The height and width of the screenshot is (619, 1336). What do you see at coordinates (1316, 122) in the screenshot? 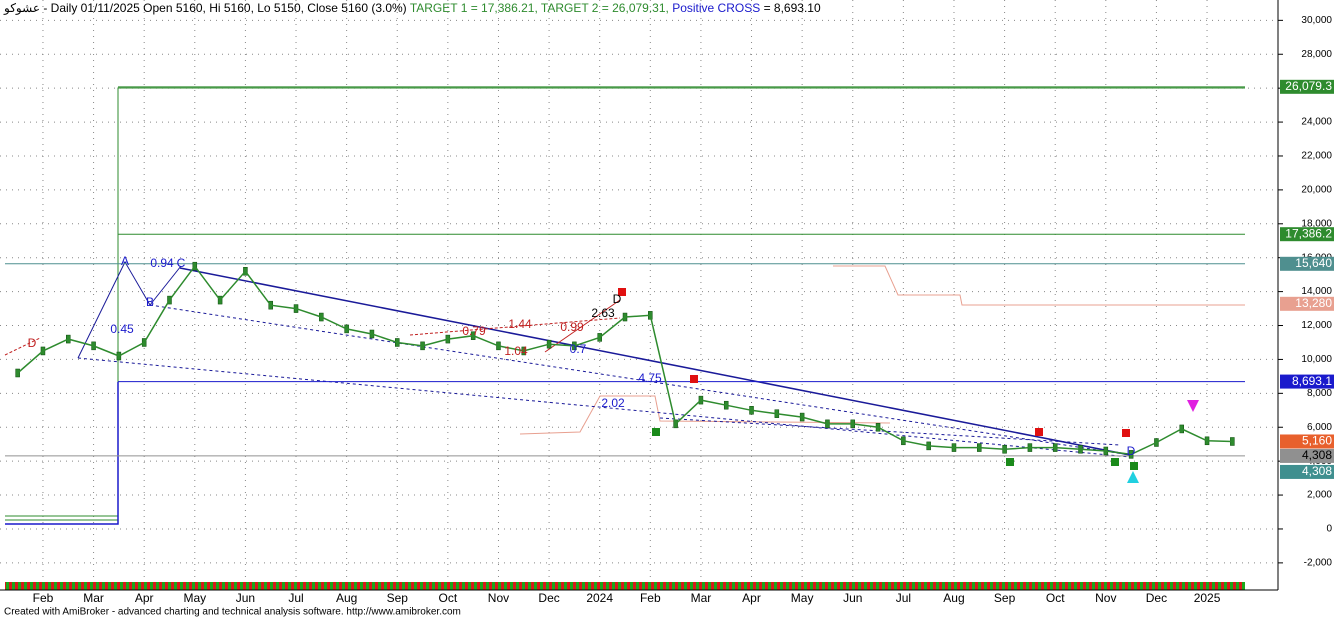
I see `y-tick-label: 24,000` at bounding box center [1316, 122].